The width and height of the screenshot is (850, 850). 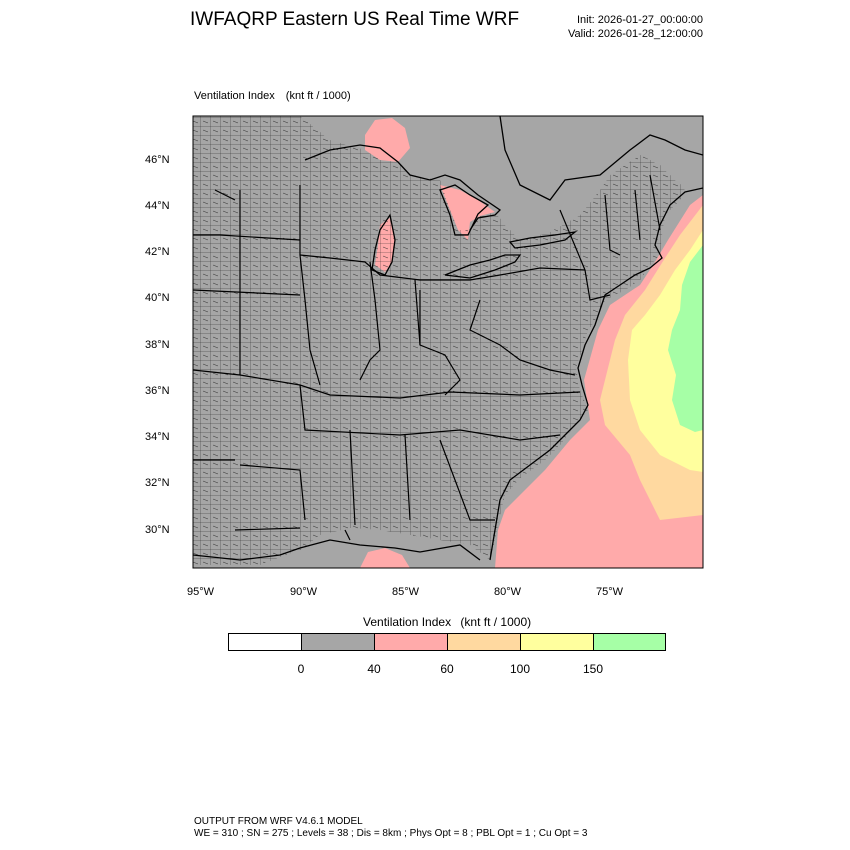 I want to click on lon-label-85w: 85°W, so click(x=406, y=592).